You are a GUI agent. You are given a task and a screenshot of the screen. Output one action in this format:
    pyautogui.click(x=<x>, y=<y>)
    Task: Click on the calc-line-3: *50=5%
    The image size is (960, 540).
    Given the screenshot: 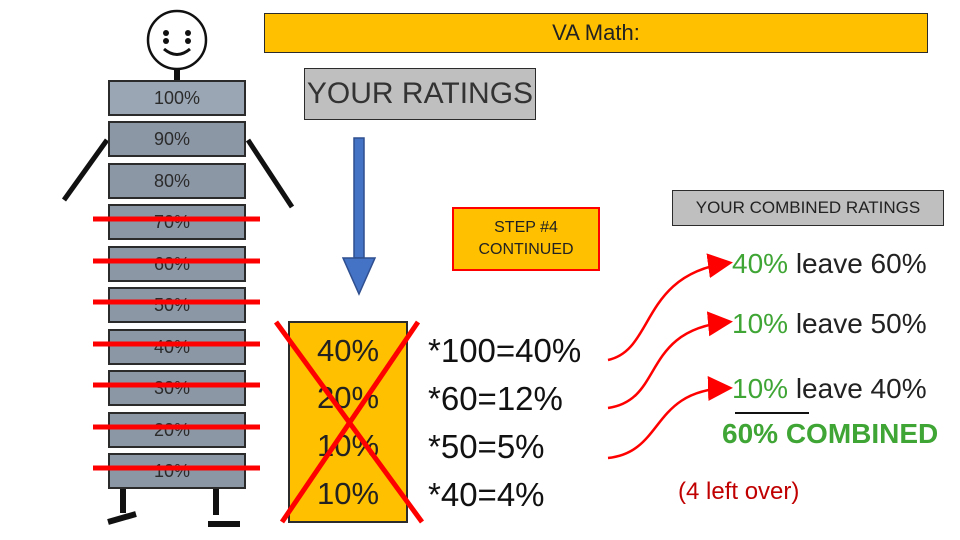 What is the action you would take?
    pyautogui.click(x=486, y=446)
    